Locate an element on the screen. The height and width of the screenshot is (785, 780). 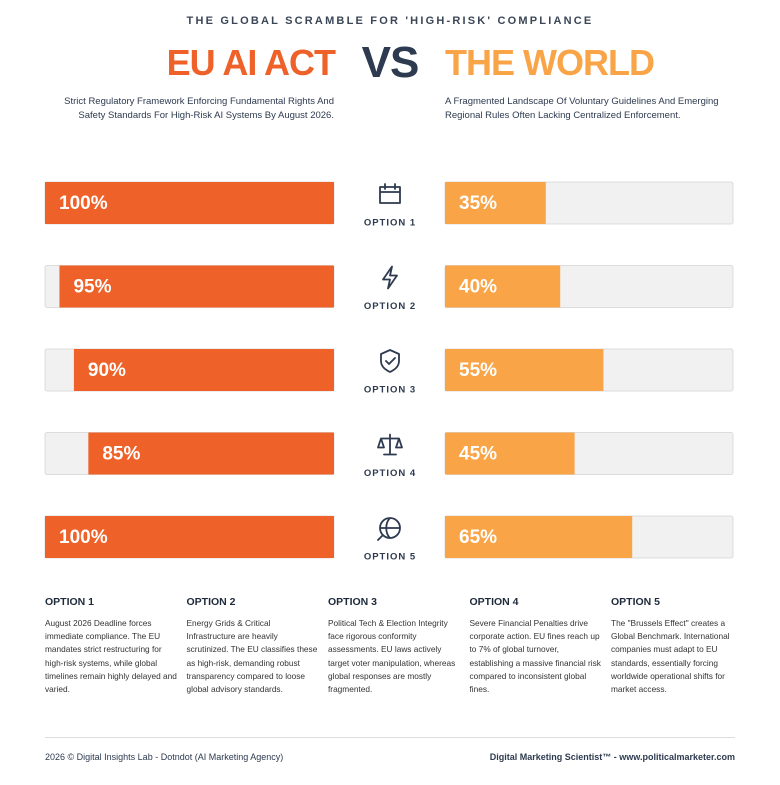
note-title: OPTION 5 is located at coordinates (636, 602).